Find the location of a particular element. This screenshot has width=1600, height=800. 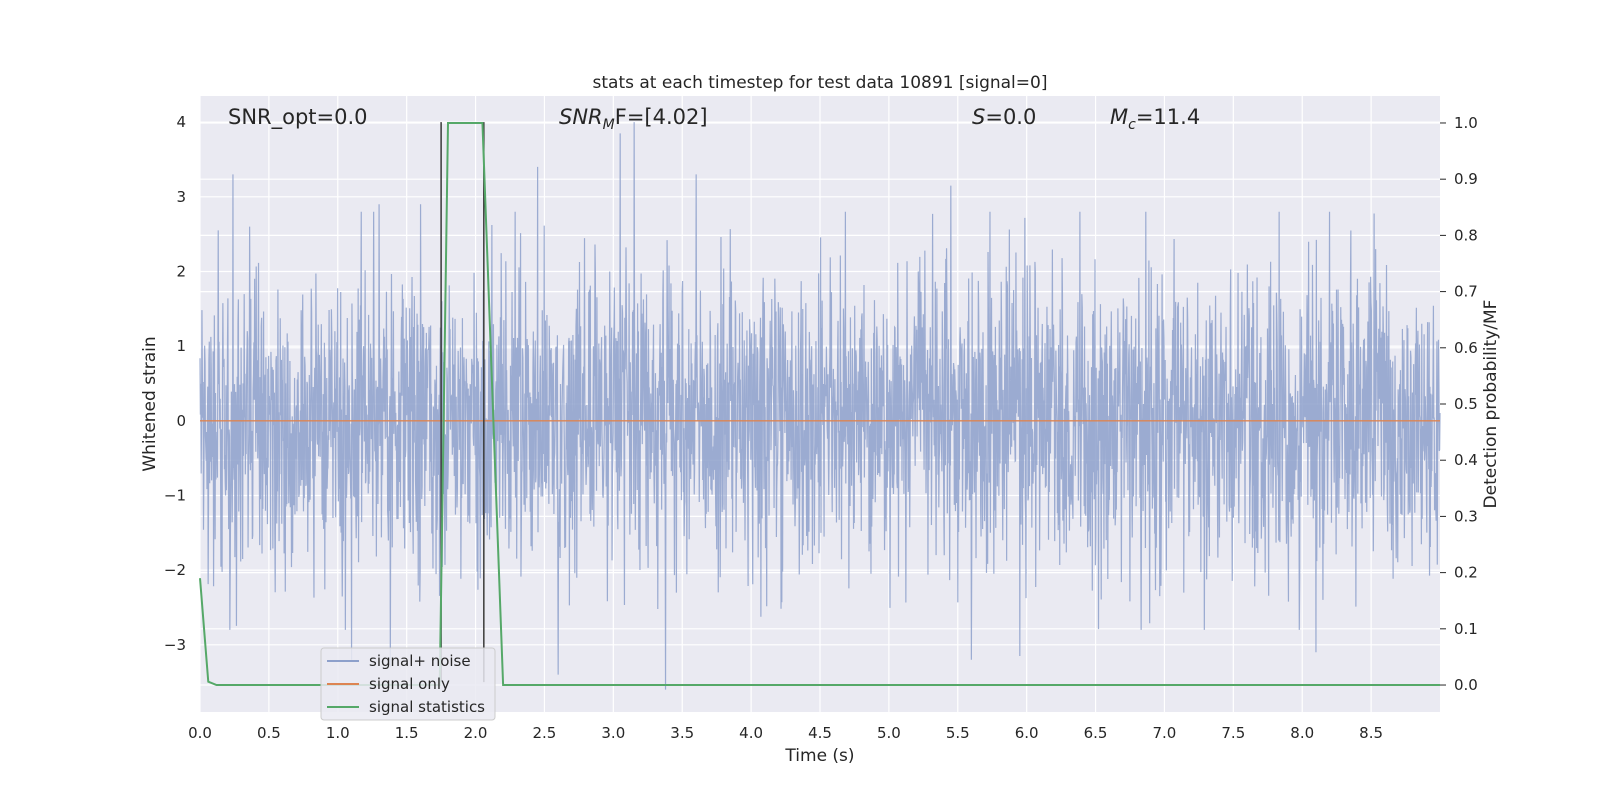

x-tick-label-4: 2.0 is located at coordinates (476, 733).